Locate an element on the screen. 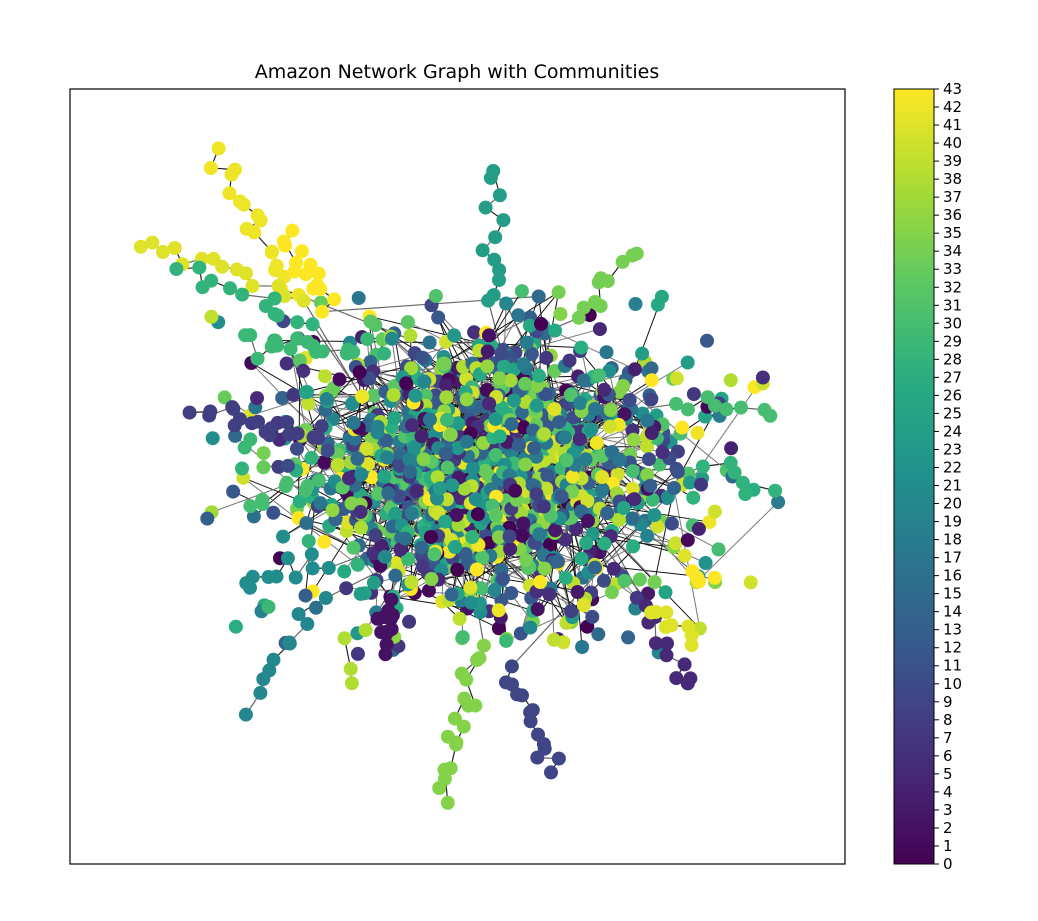 The height and width of the screenshot is (921, 1038). colorbar-tick-label: 30 is located at coordinates (952, 323).